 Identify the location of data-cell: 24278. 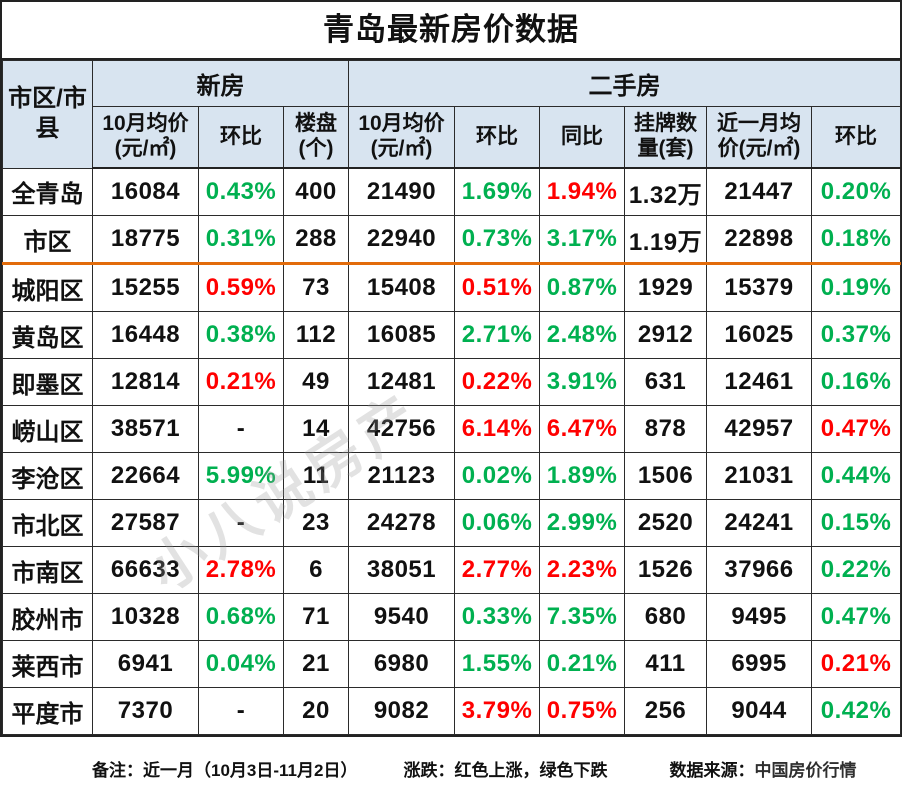
(402, 523).